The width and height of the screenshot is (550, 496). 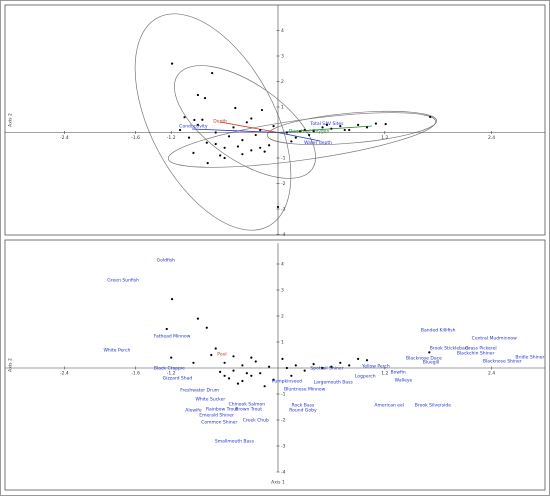 What do you see at coordinates (199, 391) in the screenshot?
I see `point-label: Freshwater Drum` at bounding box center [199, 391].